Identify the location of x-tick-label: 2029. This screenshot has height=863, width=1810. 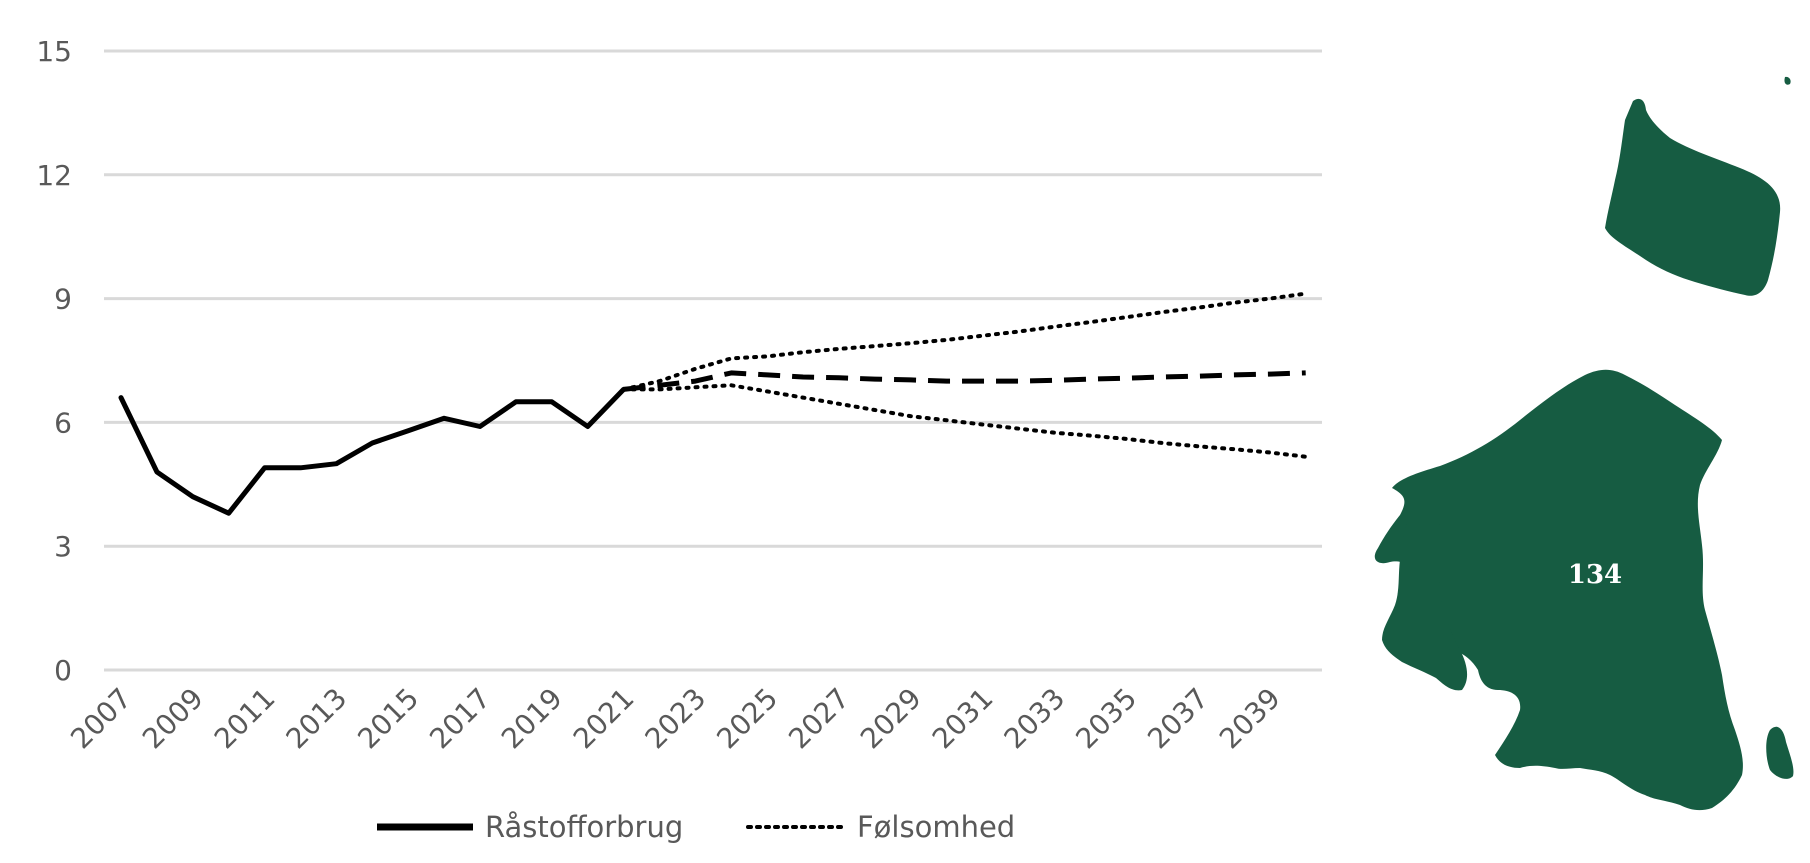
(891, 719).